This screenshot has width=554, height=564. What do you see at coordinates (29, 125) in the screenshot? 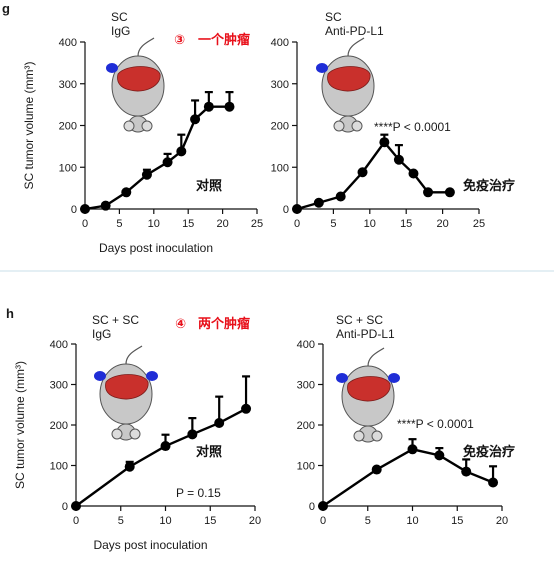
I see `y-axis-label: SC tumor volume (mm³)` at bounding box center [29, 125].